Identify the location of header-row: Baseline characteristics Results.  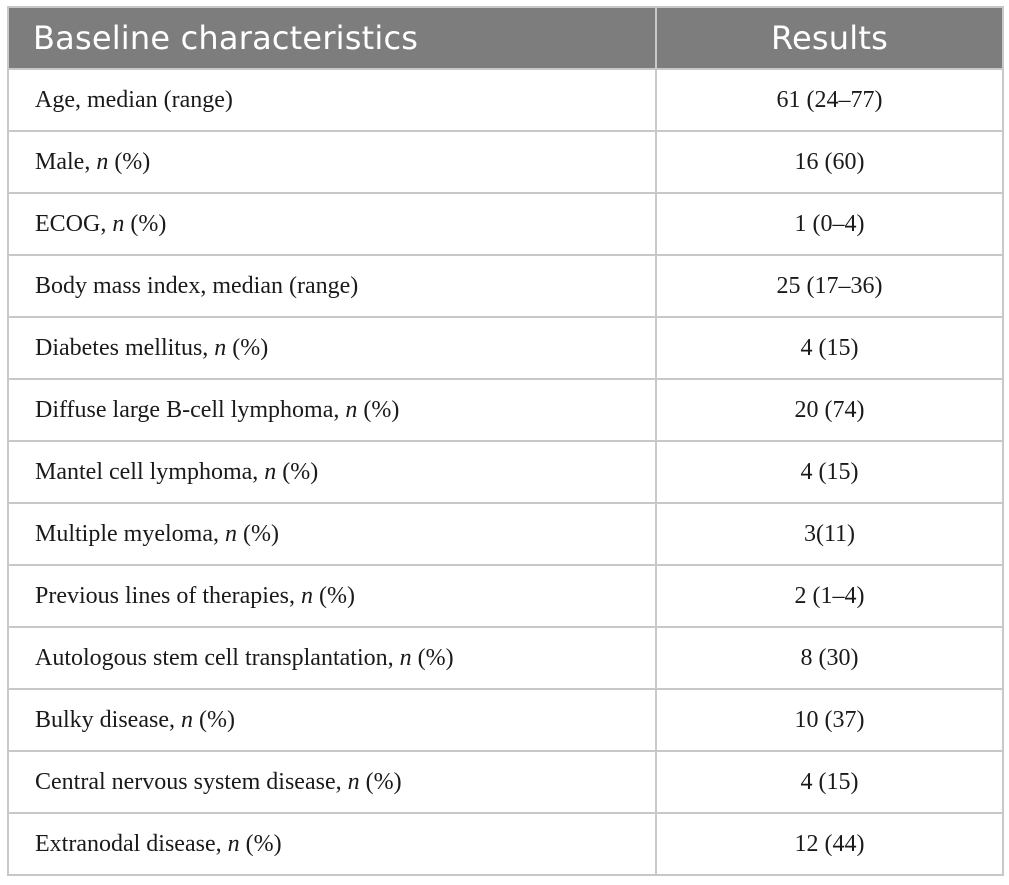
(505, 38).